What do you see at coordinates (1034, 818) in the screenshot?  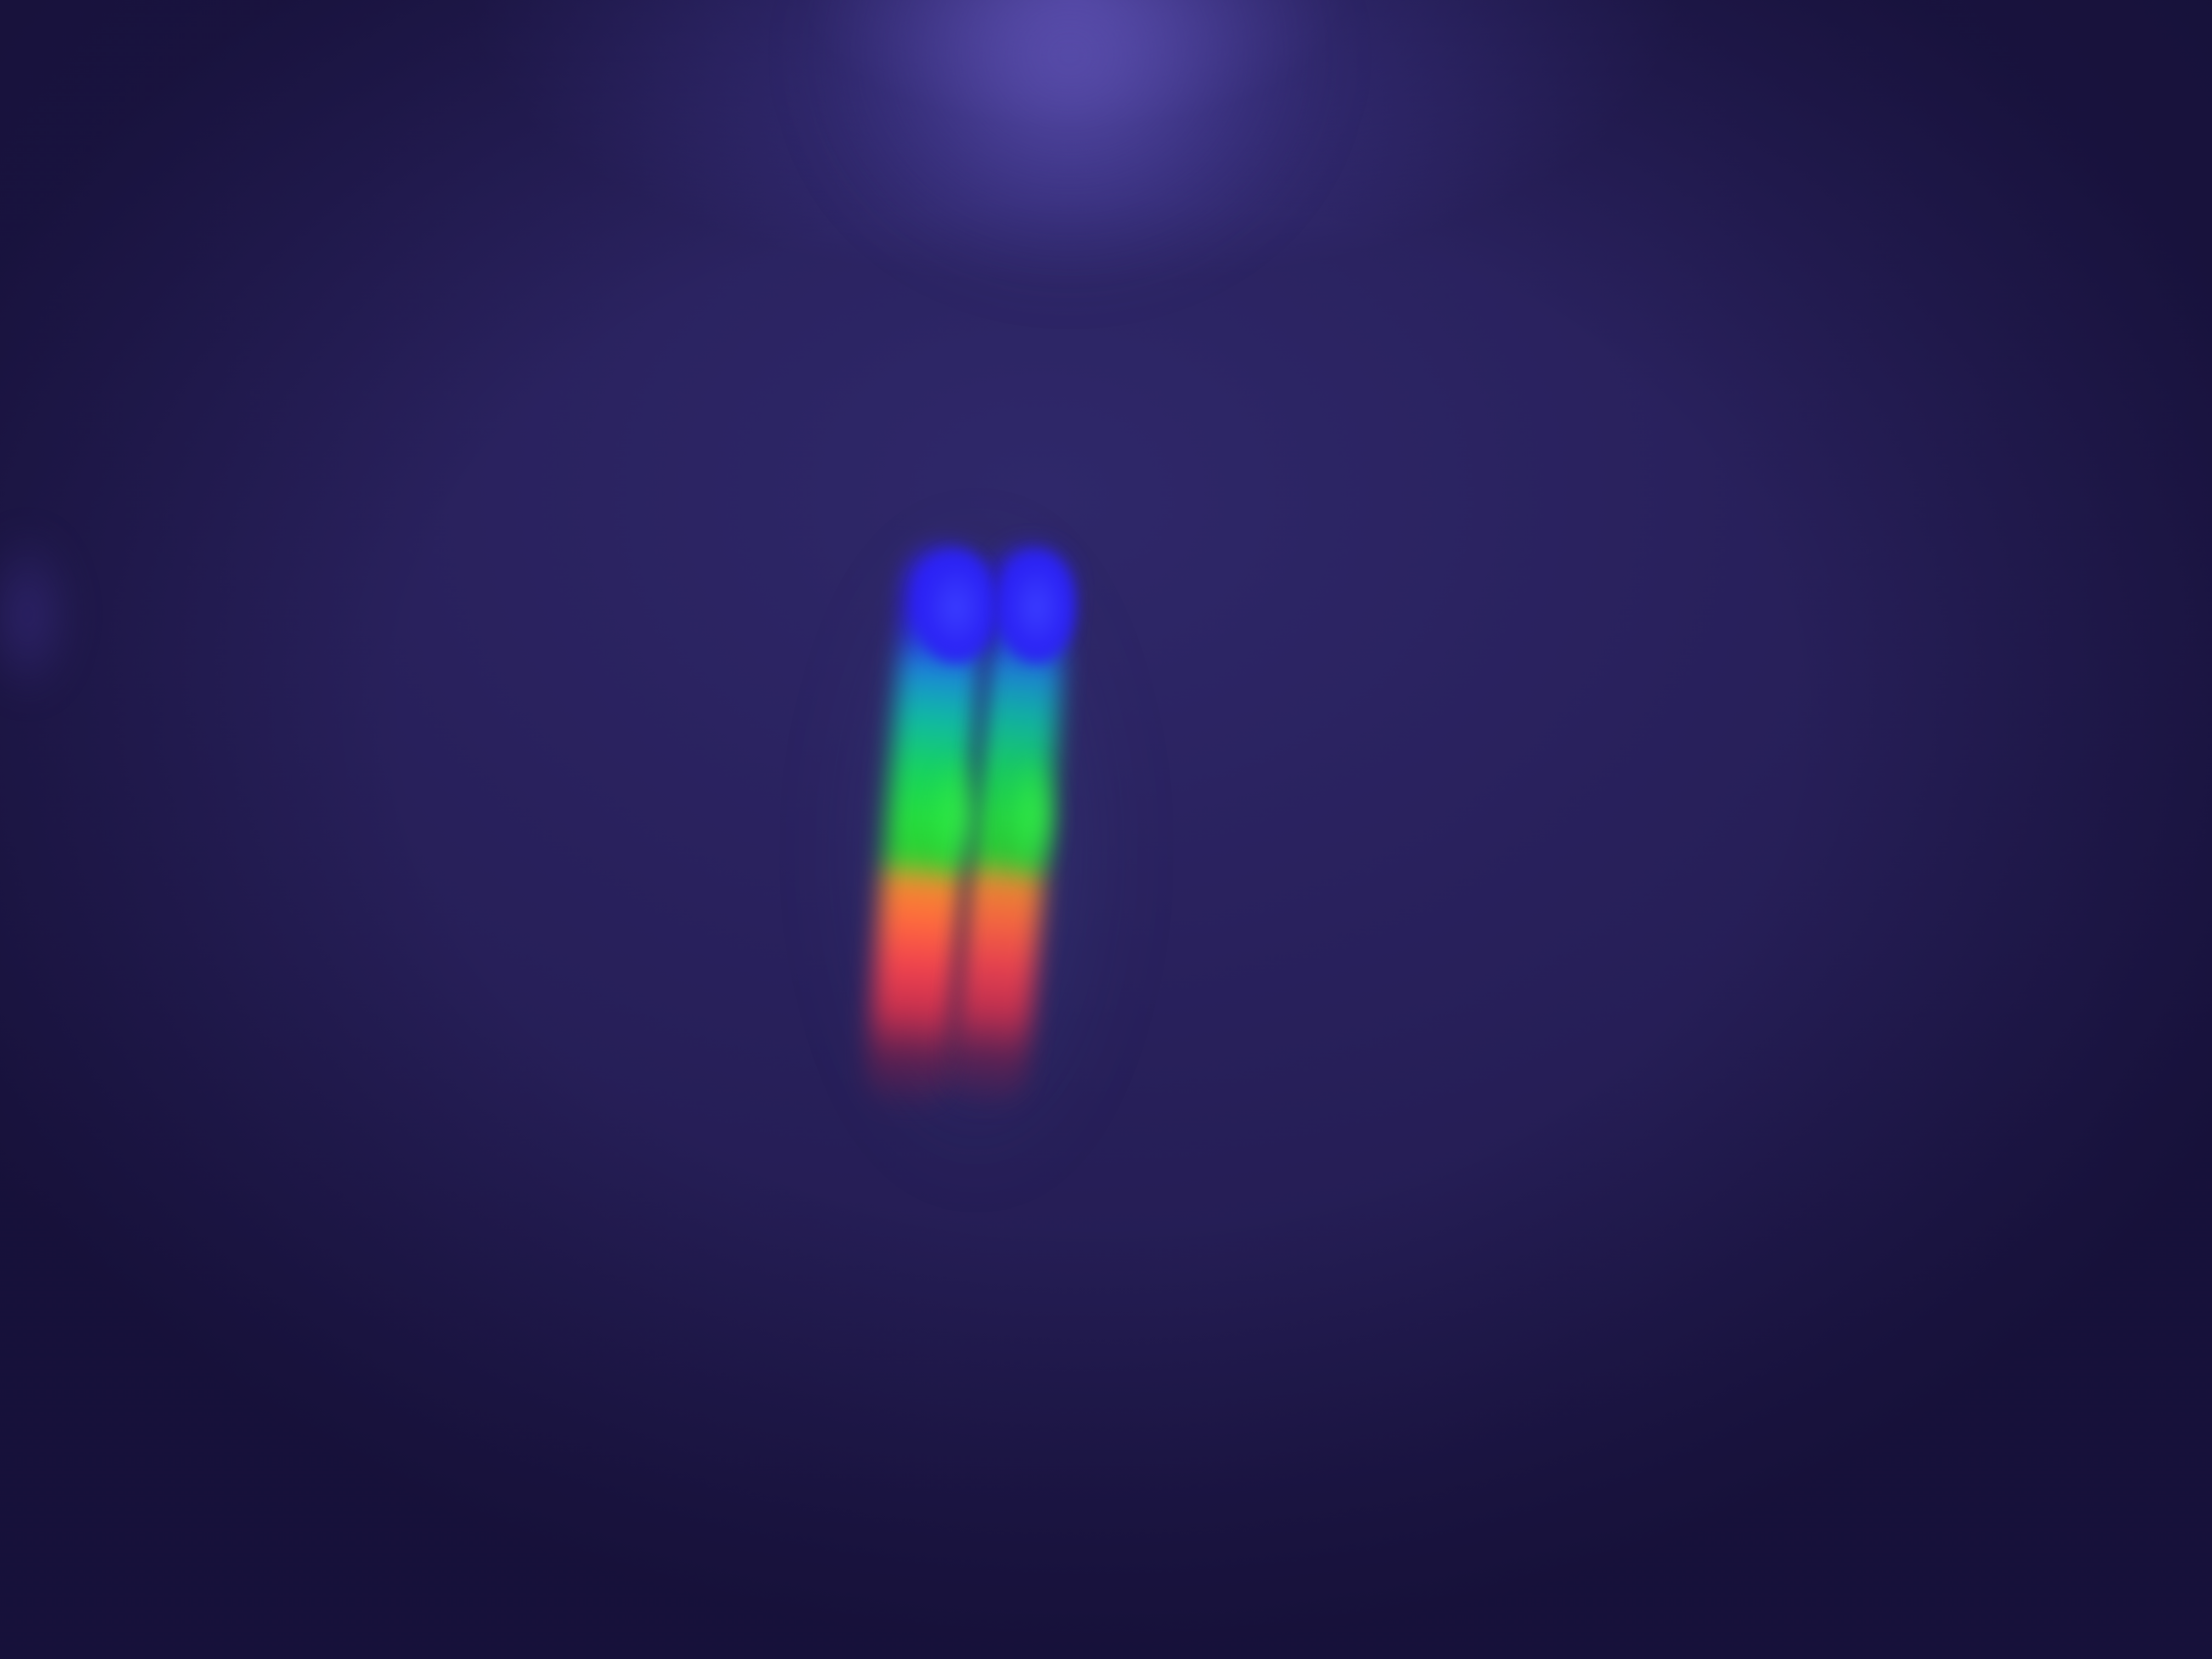 I see `green-band-right` at bounding box center [1034, 818].